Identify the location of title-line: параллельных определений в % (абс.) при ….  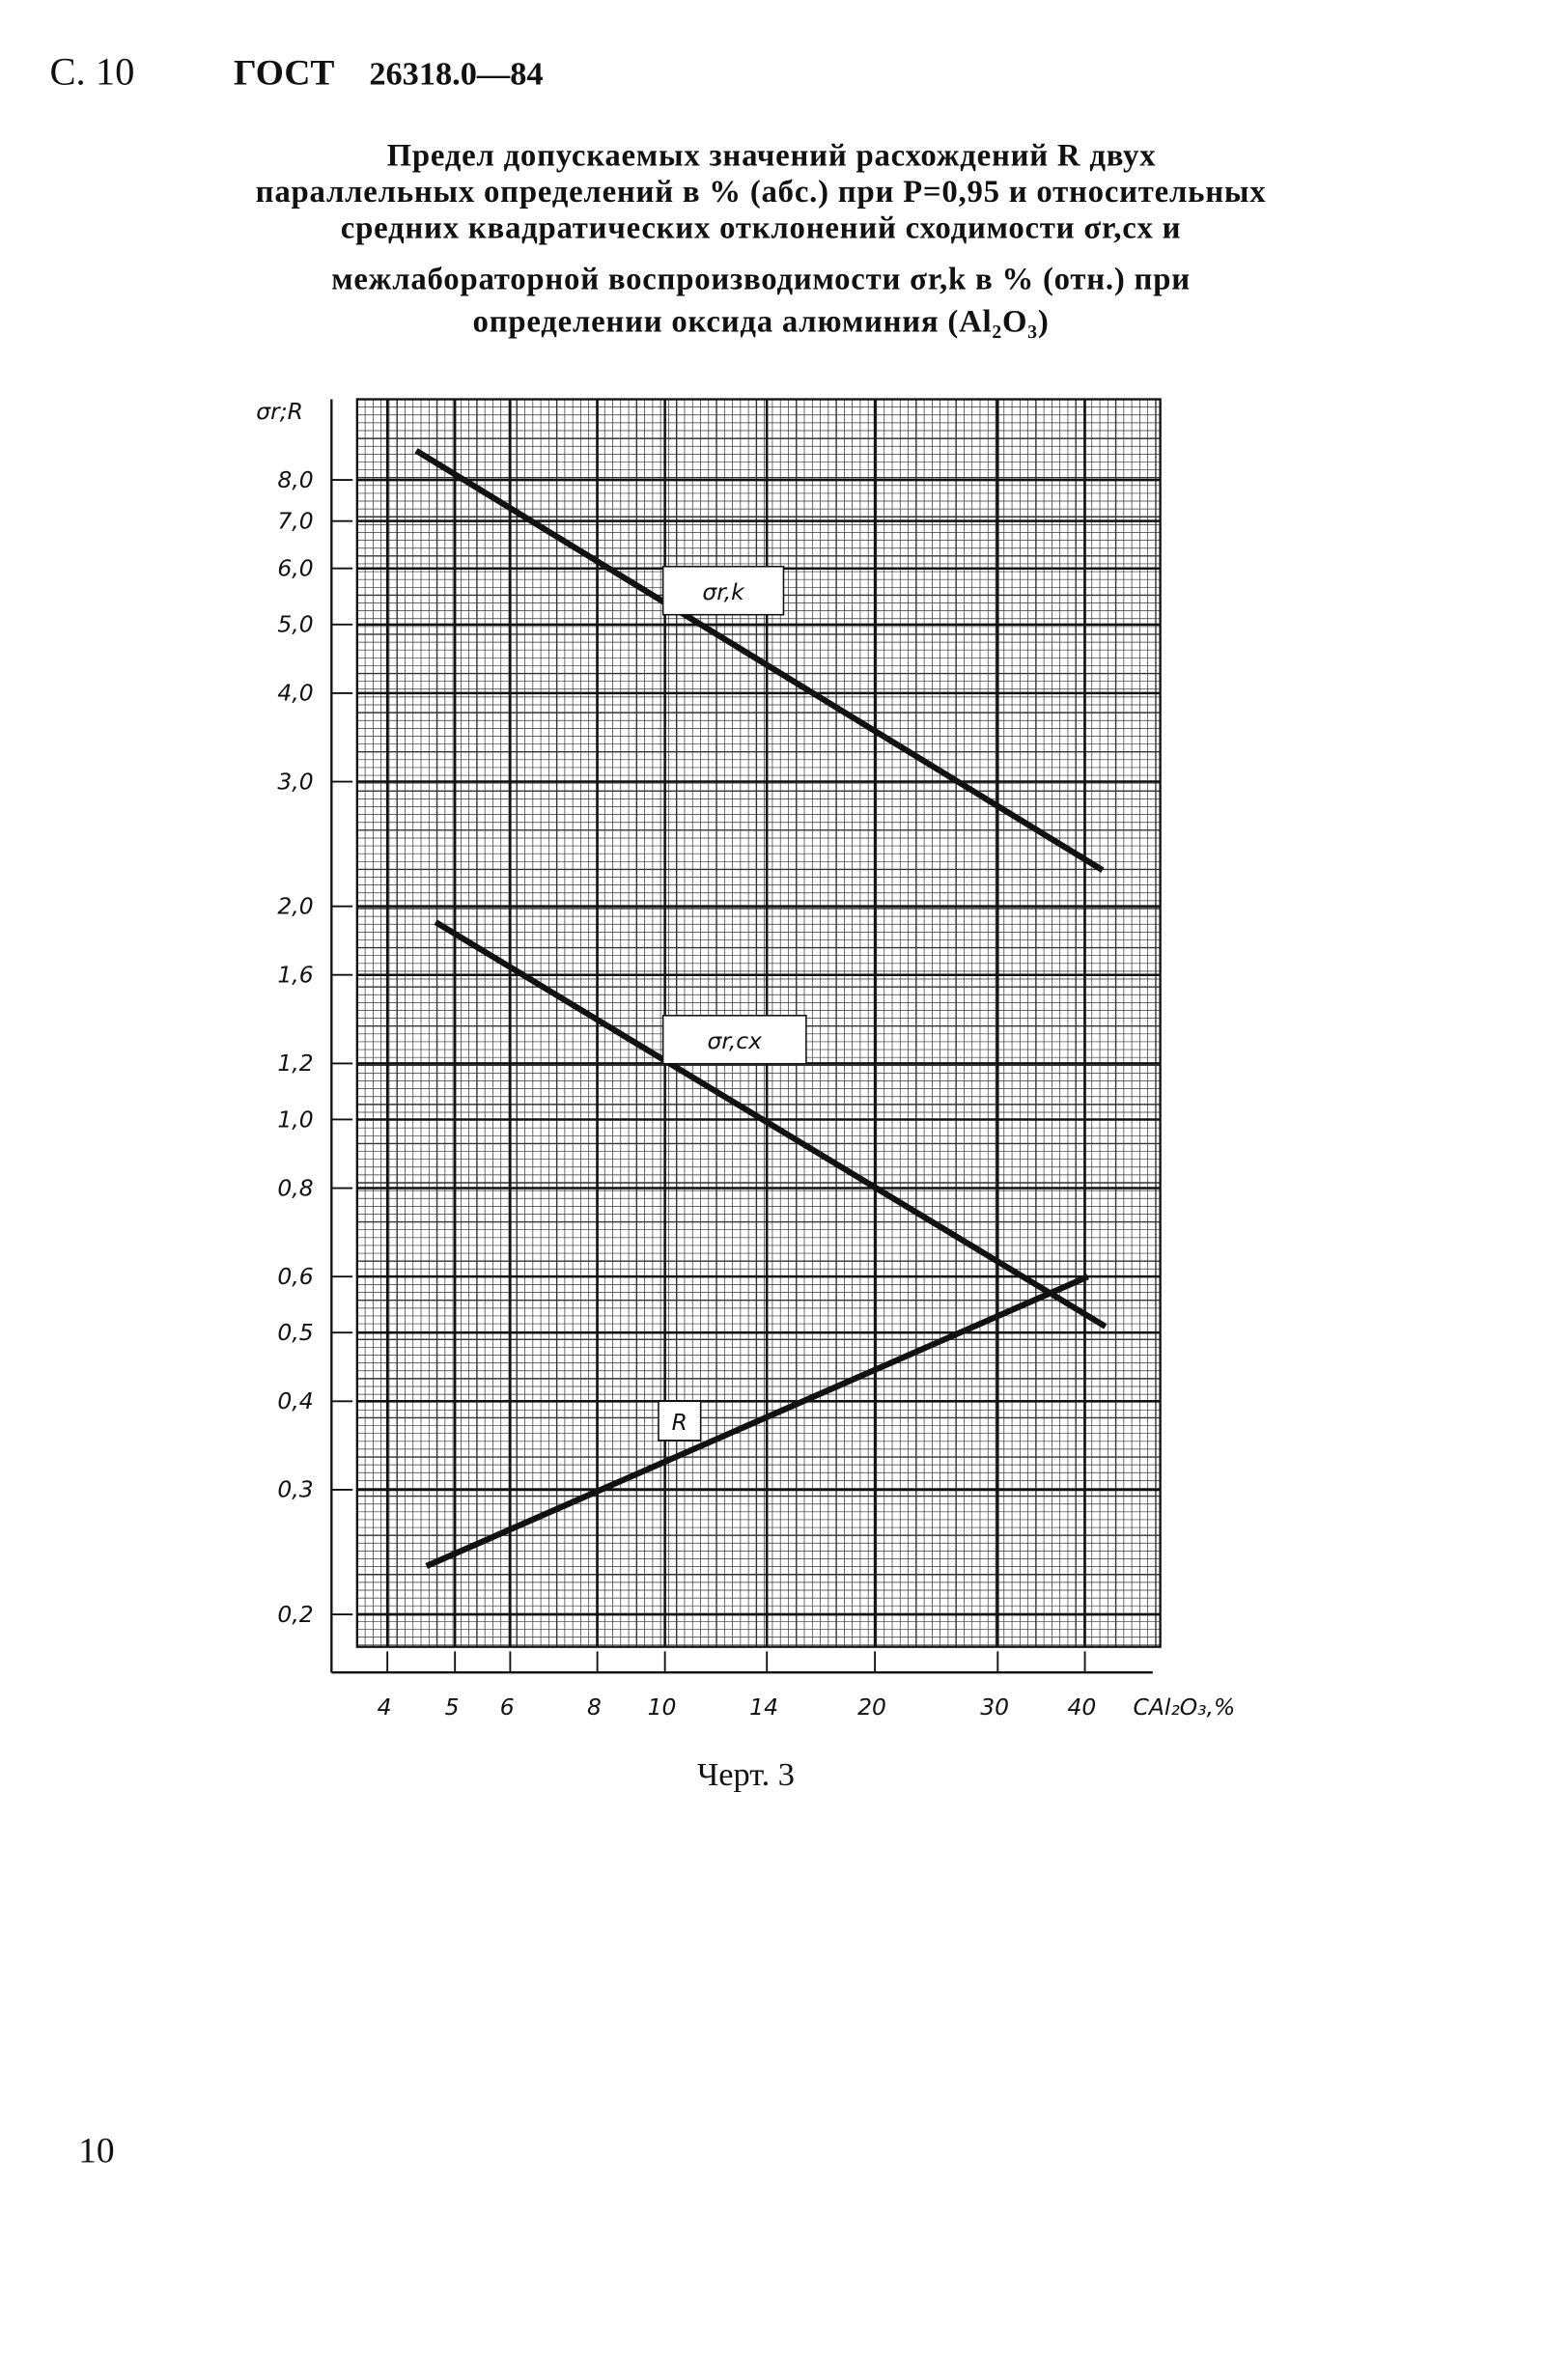
(761, 193).